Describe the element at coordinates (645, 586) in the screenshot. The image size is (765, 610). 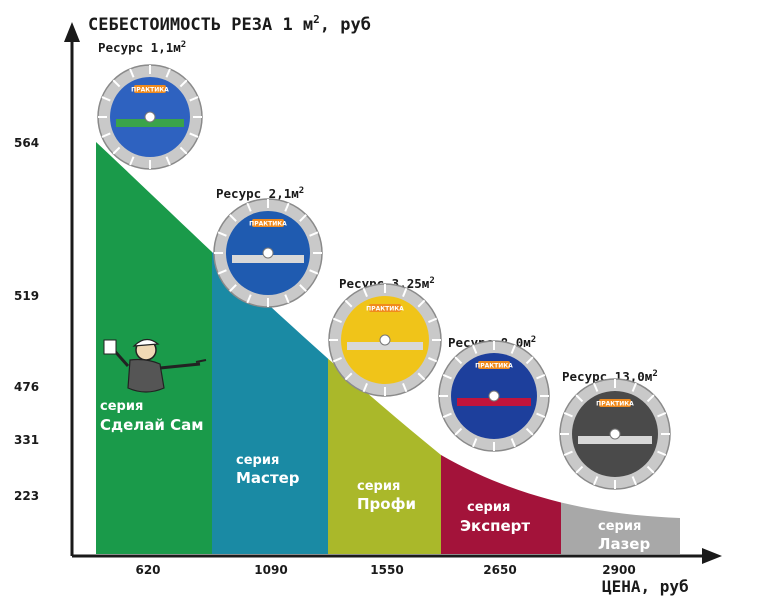
I see `x-axis-label: ЦЕНА, руб` at that location.